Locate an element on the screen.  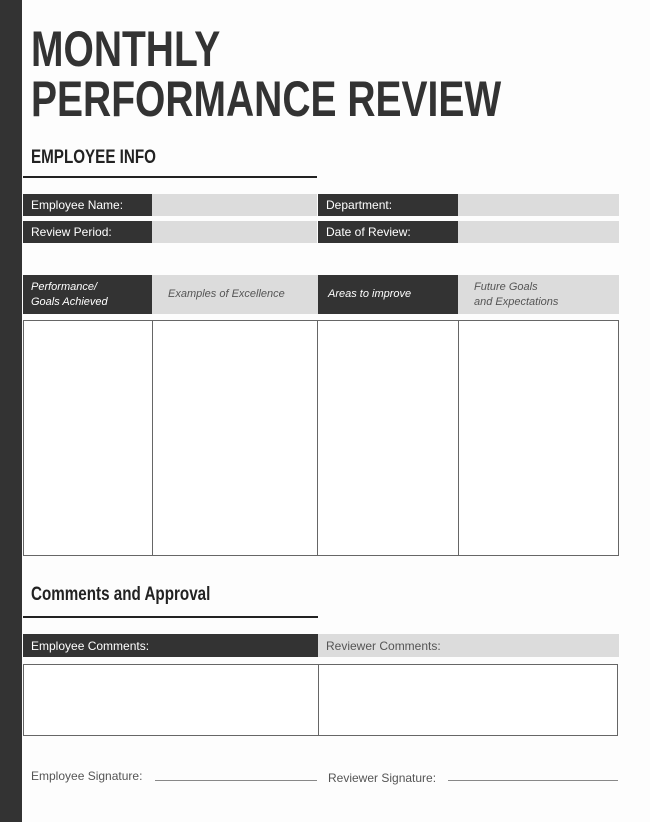
column-header-excellence: Examples of Excellence is located at coordinates (235, 294).